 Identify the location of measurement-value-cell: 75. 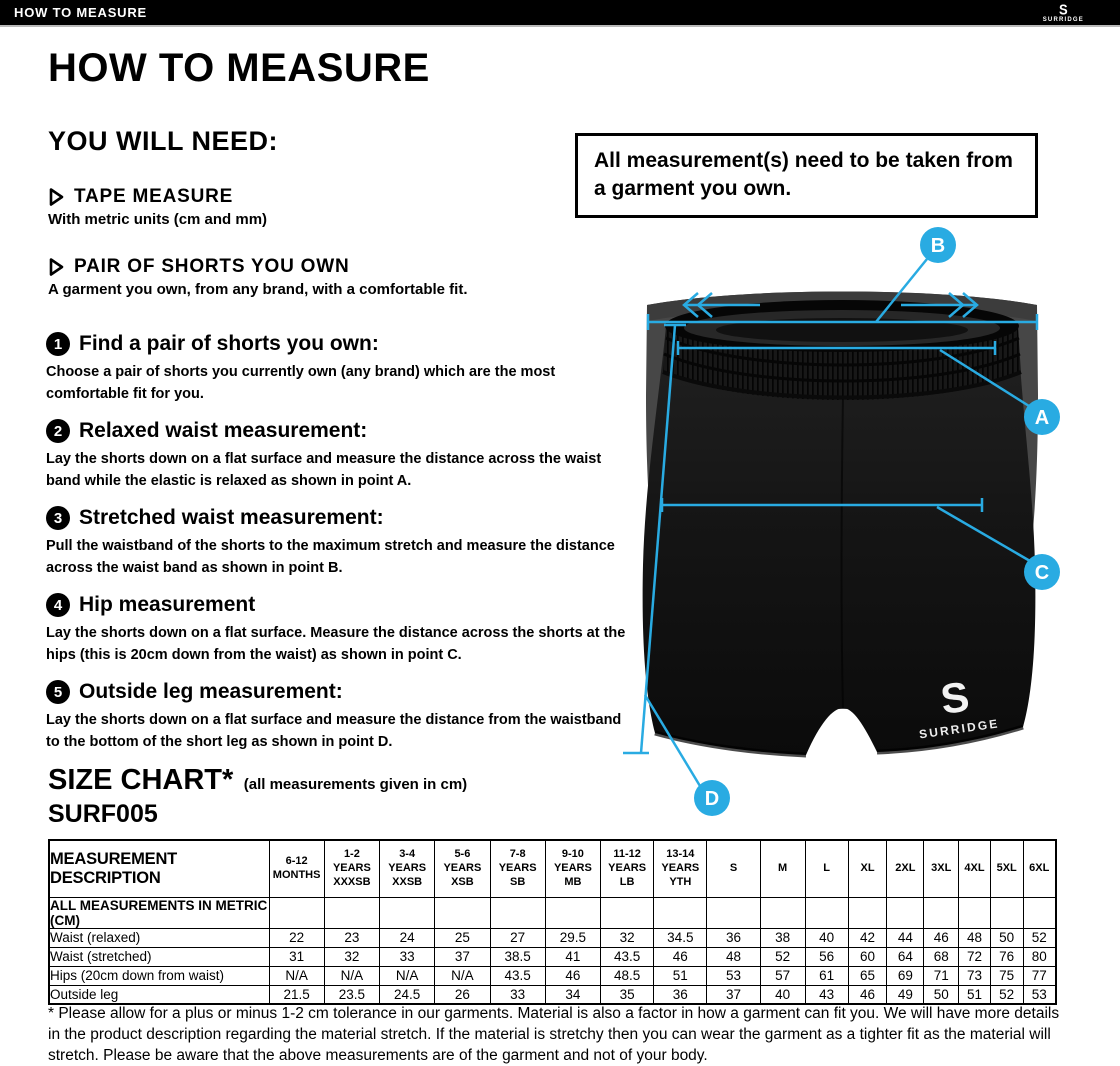
(1006, 975).